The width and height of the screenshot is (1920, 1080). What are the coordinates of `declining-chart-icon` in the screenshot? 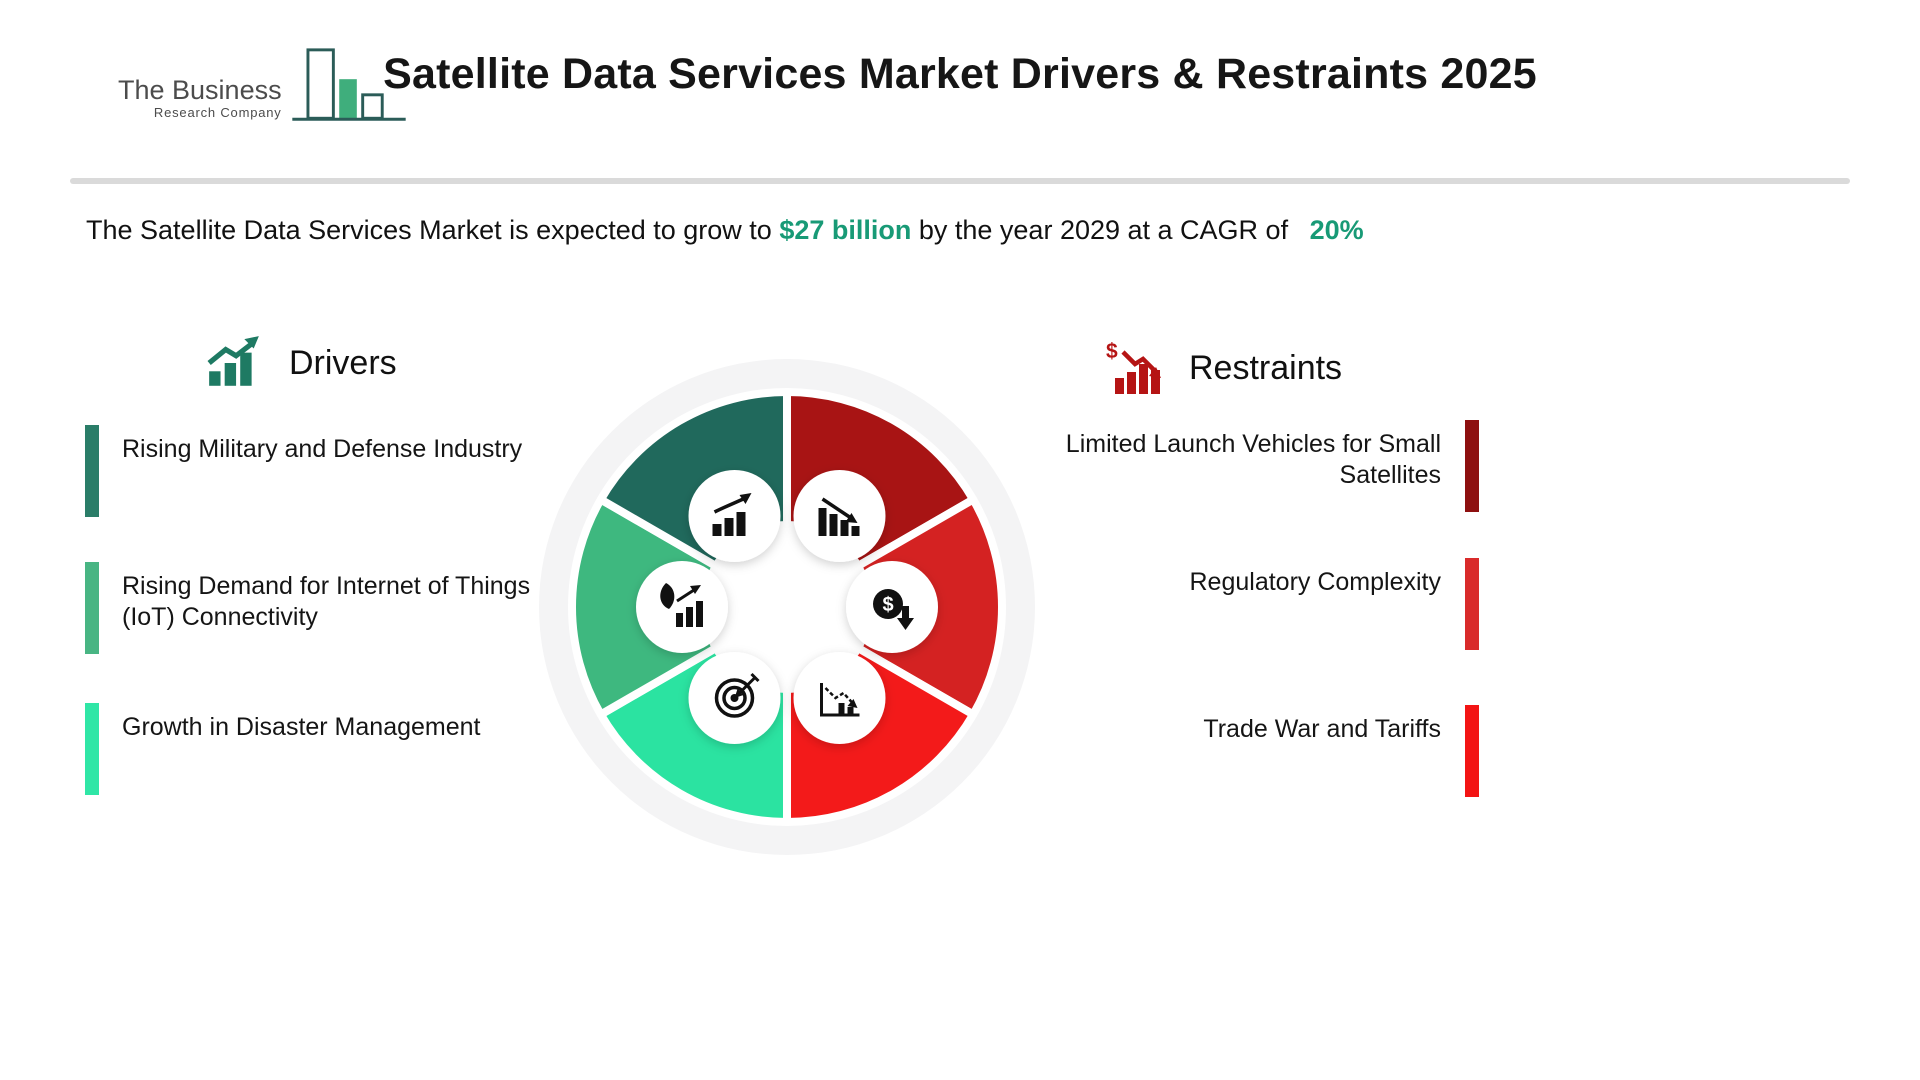 It's located at (840, 700).